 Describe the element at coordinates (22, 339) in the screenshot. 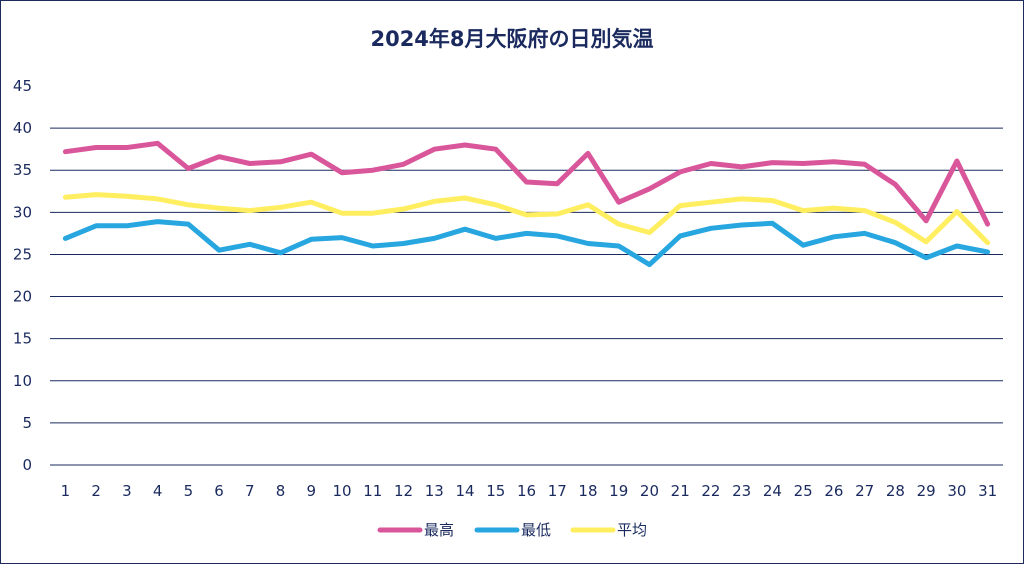

I see `y-tick-label: 15` at that location.